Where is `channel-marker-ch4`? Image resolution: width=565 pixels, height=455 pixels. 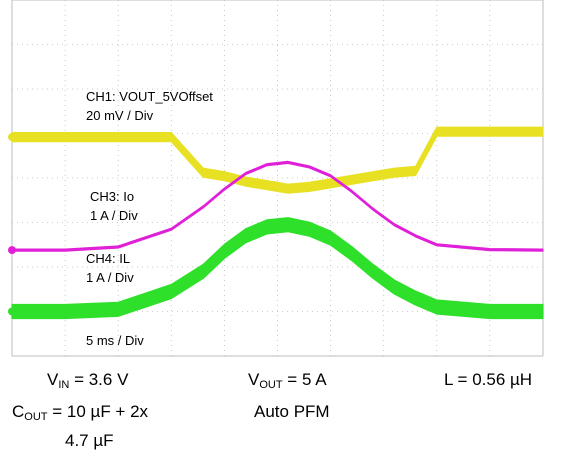 channel-marker-ch4 is located at coordinates (12, 311).